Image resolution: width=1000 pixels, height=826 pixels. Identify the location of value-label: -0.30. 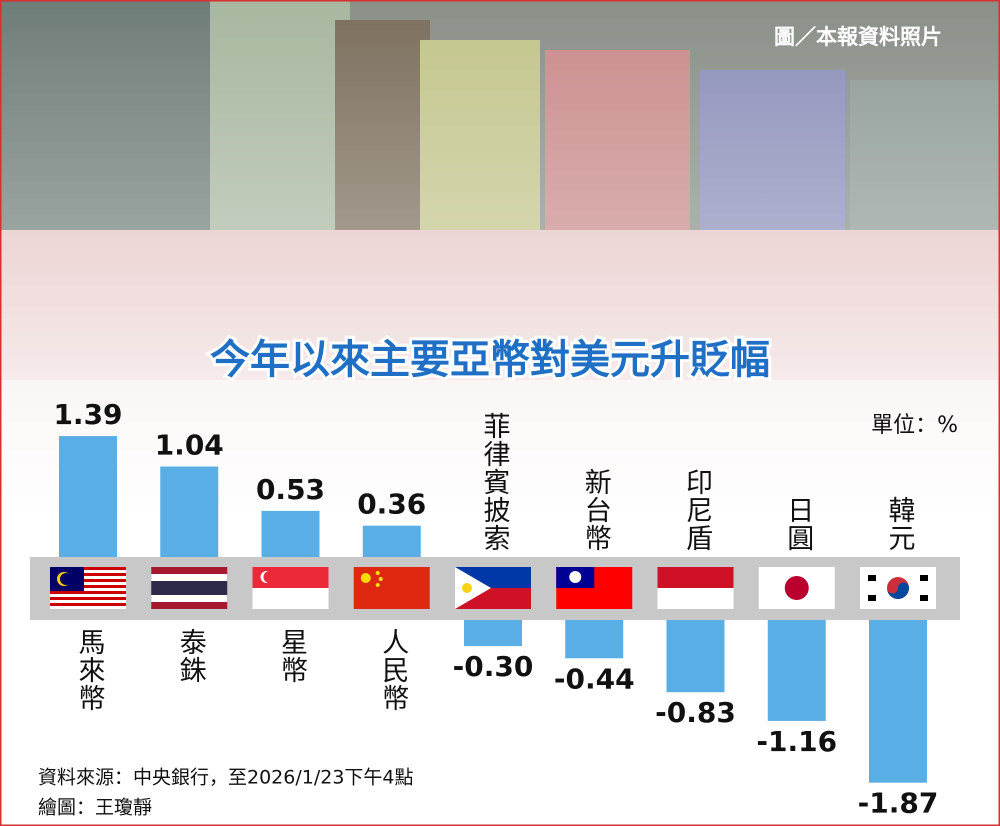
(493, 666).